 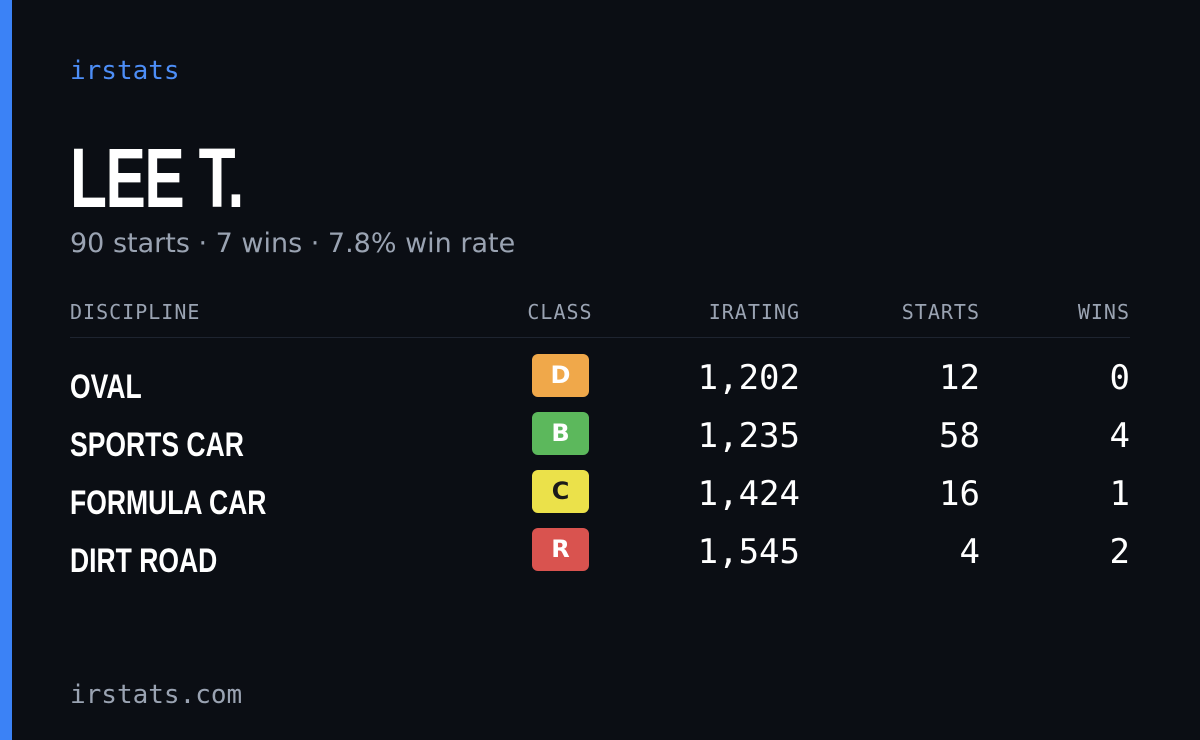 I want to click on class-badge: C, so click(x=560, y=491).